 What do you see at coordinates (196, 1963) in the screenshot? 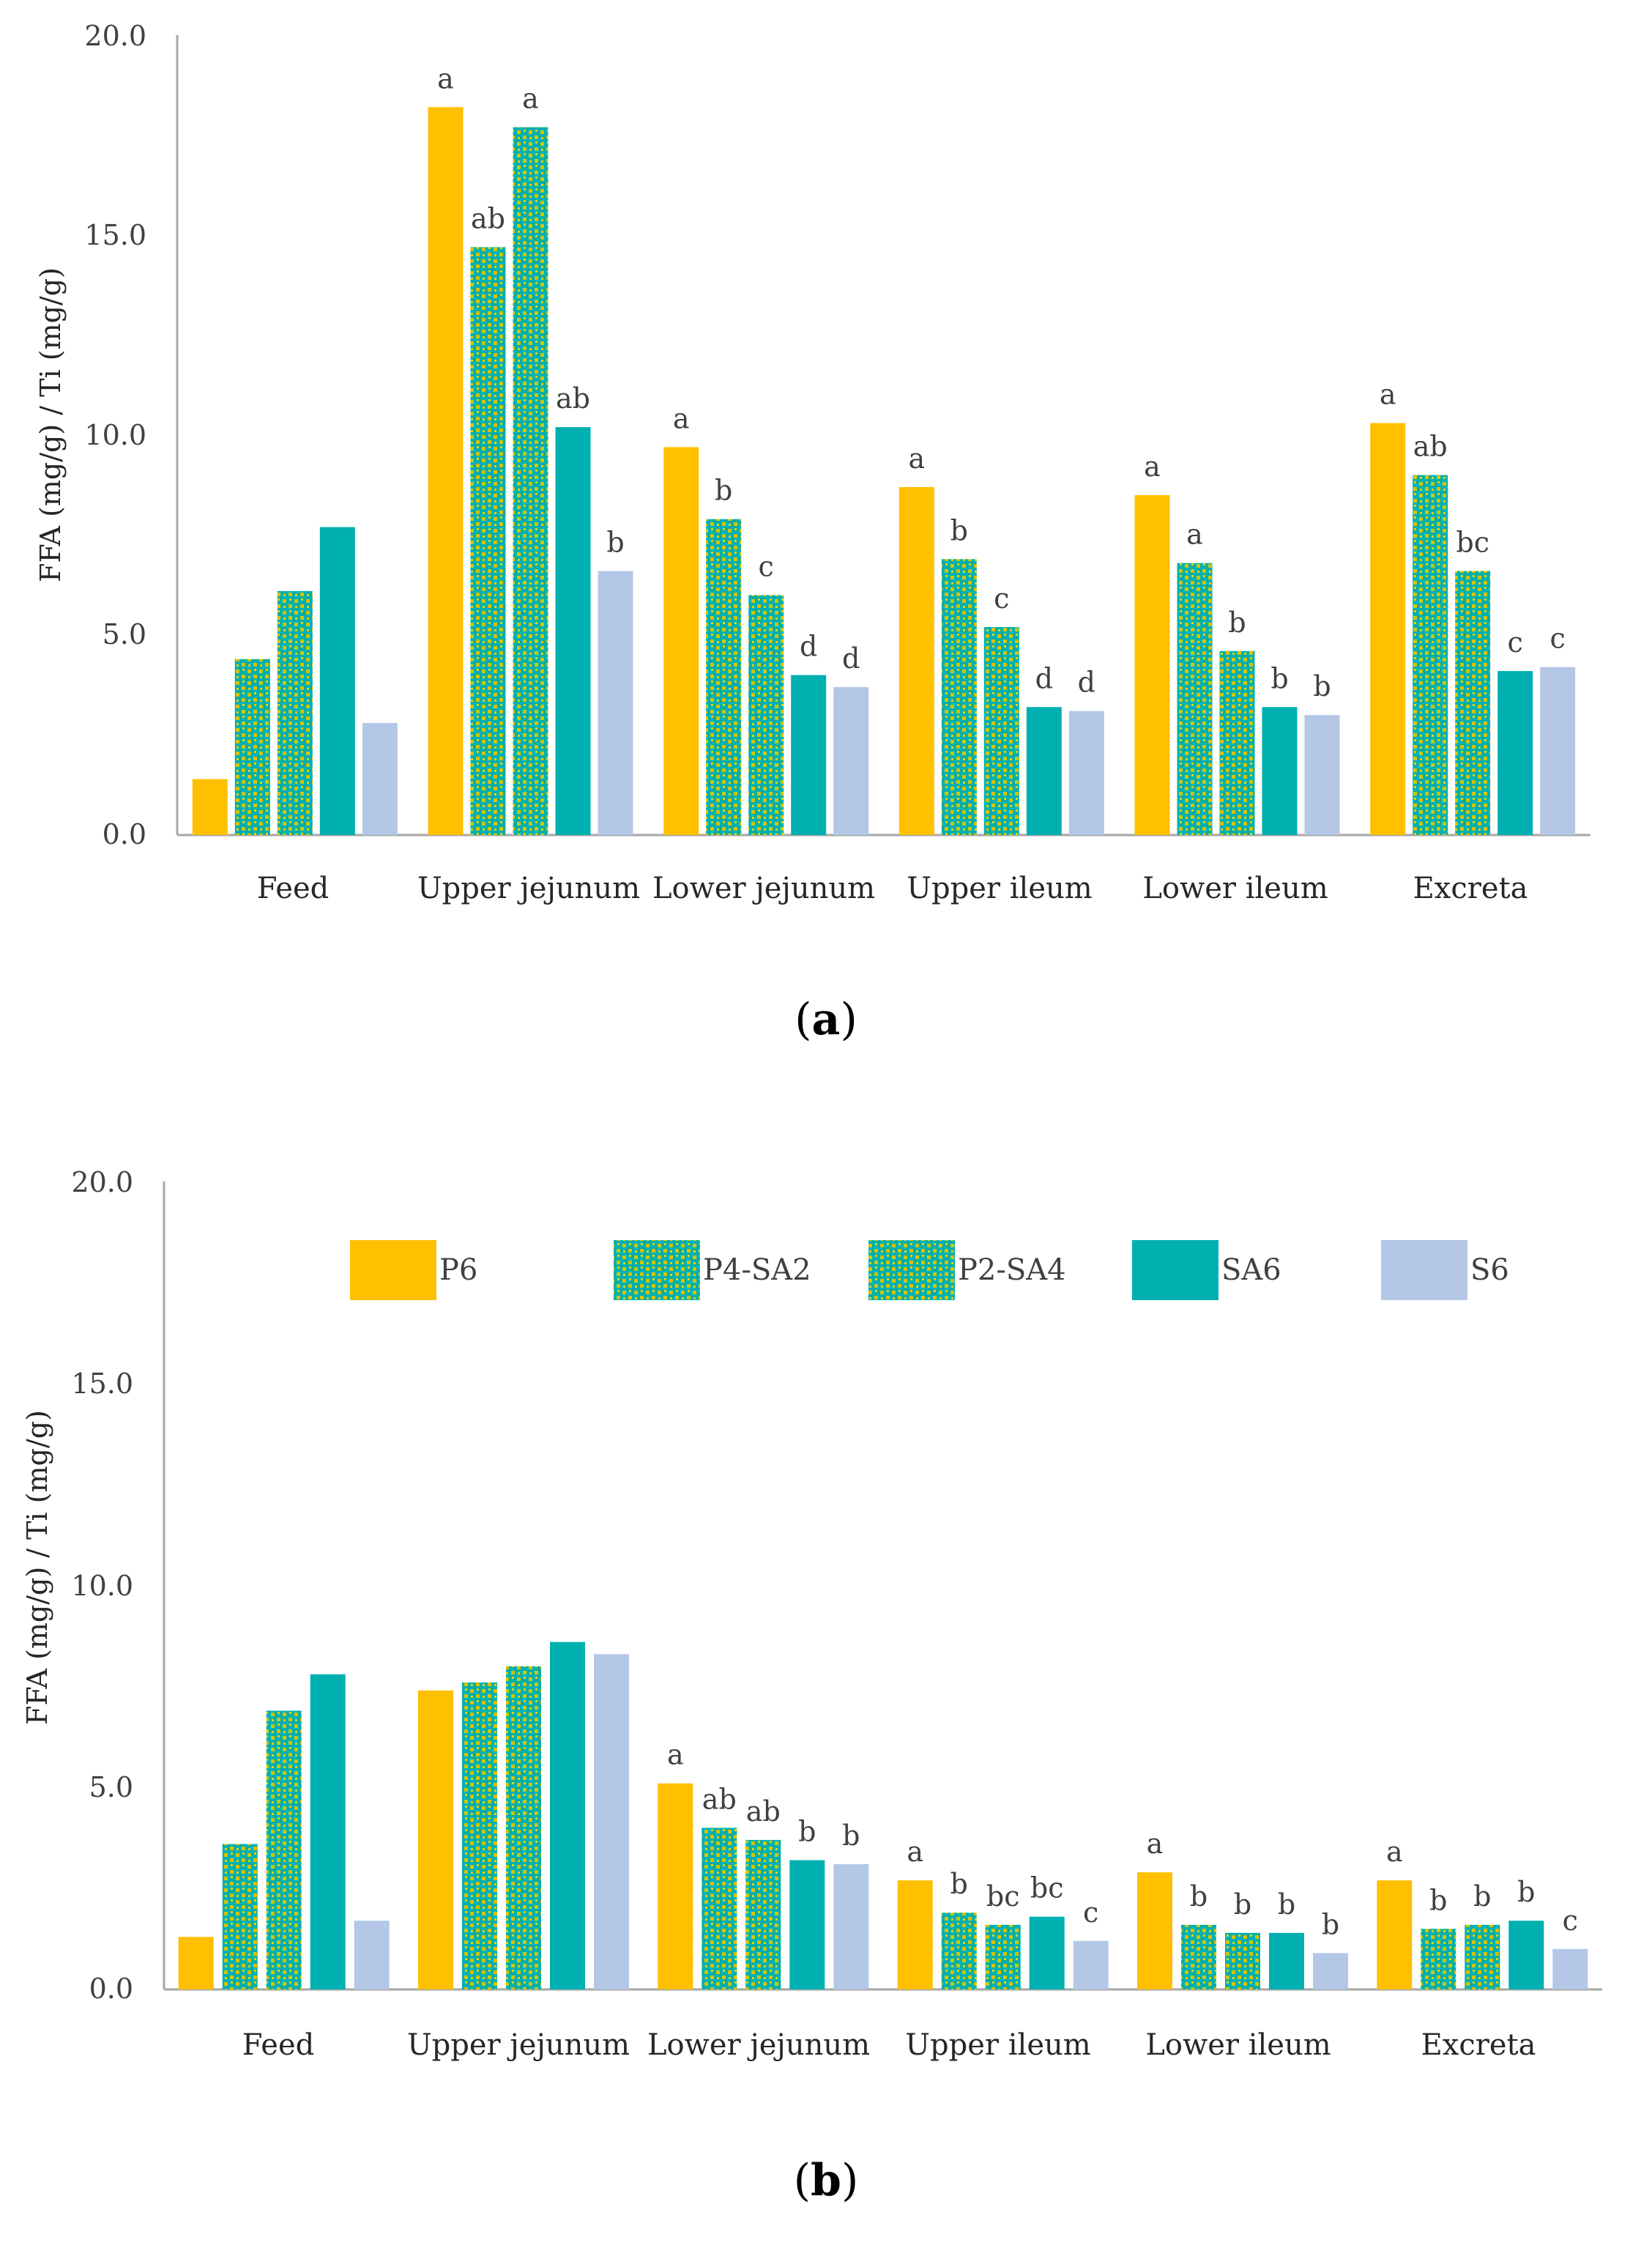
I see `bar-p6-feed` at bounding box center [196, 1963].